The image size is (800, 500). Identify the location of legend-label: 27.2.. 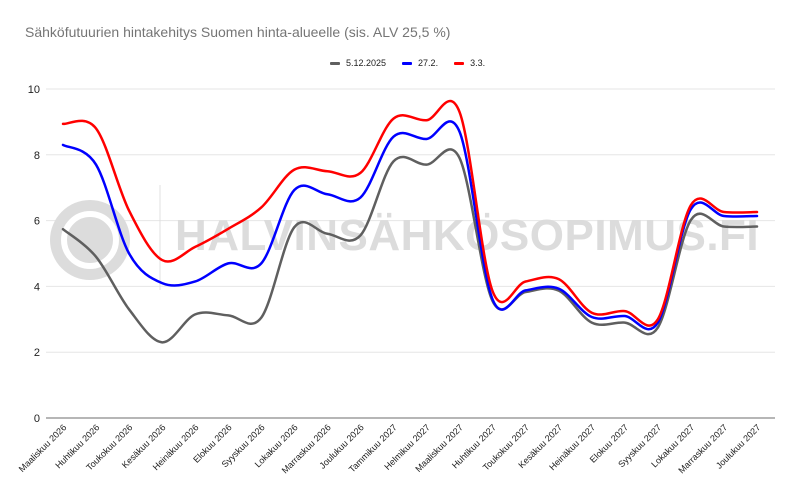
(428, 63).